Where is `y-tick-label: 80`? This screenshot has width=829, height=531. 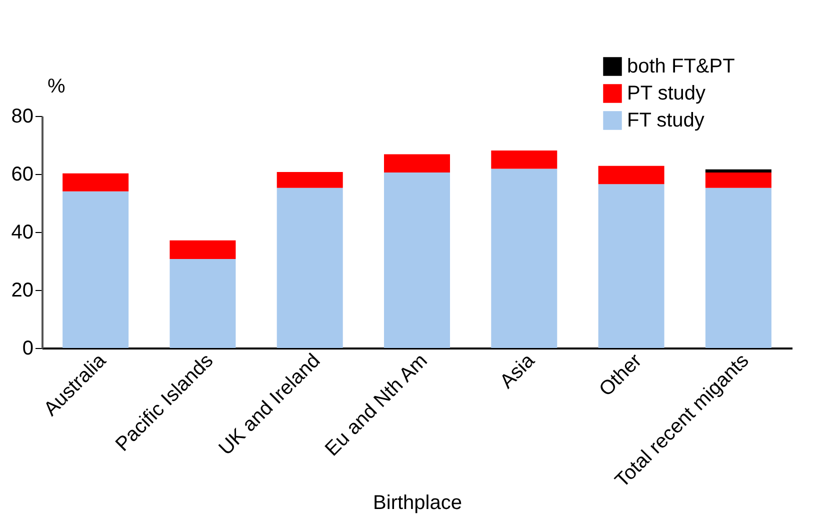 y-tick-label: 80 is located at coordinates (22, 117).